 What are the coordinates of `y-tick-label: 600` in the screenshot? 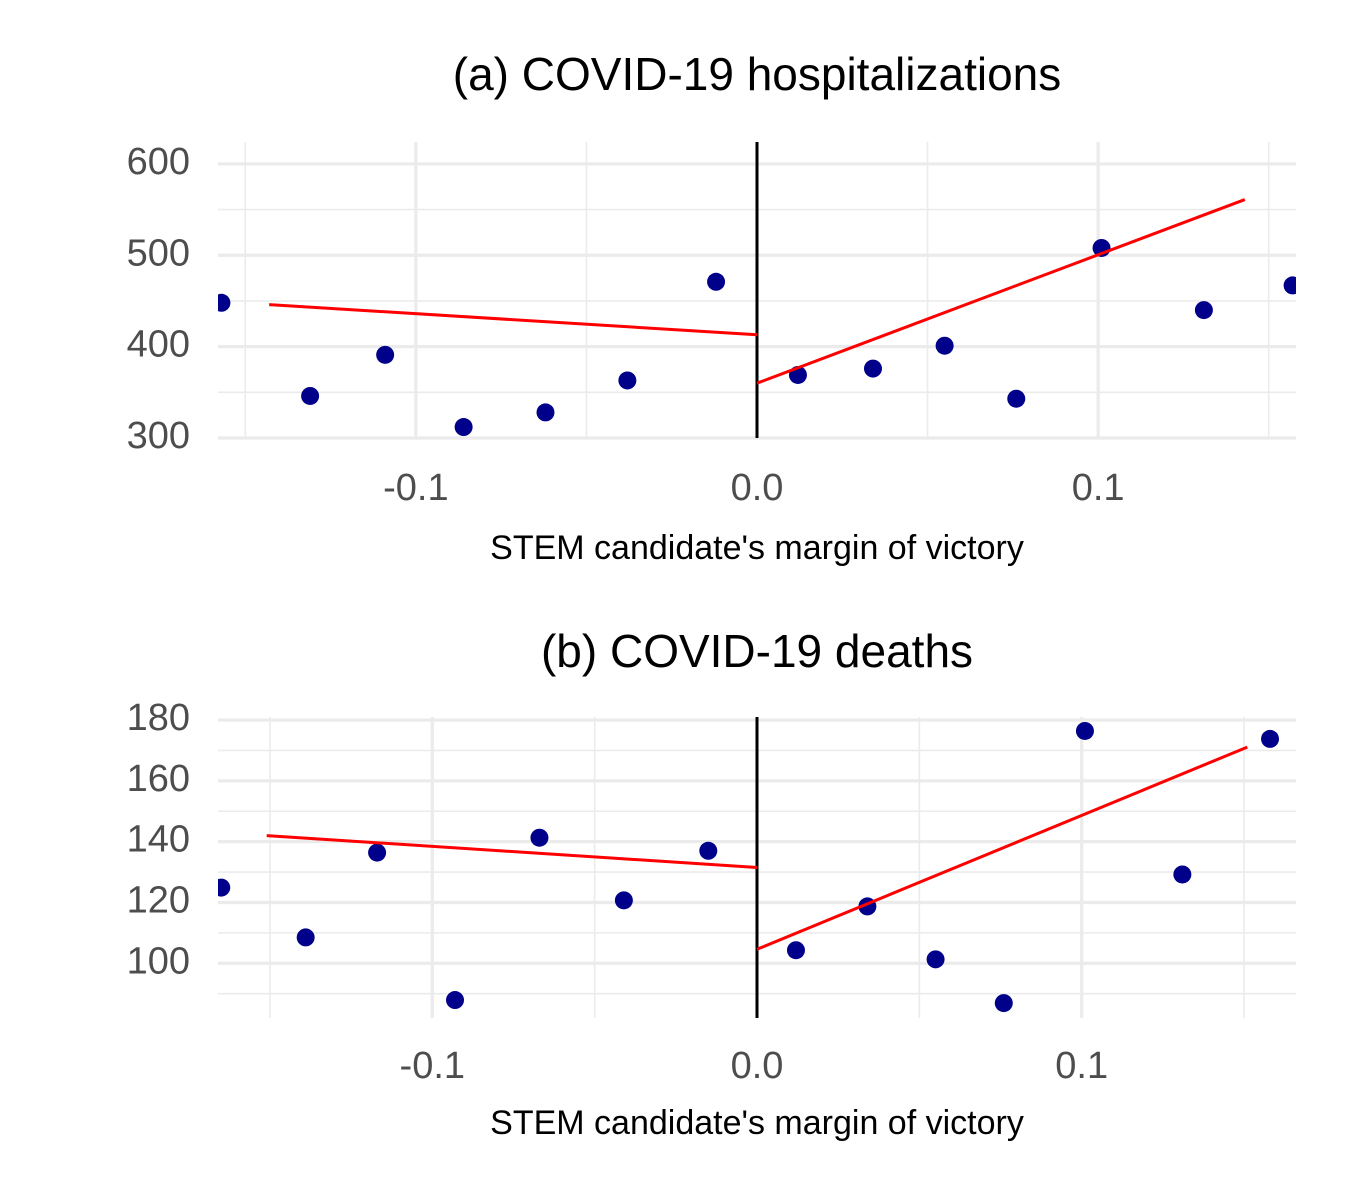 It's located at (158, 162).